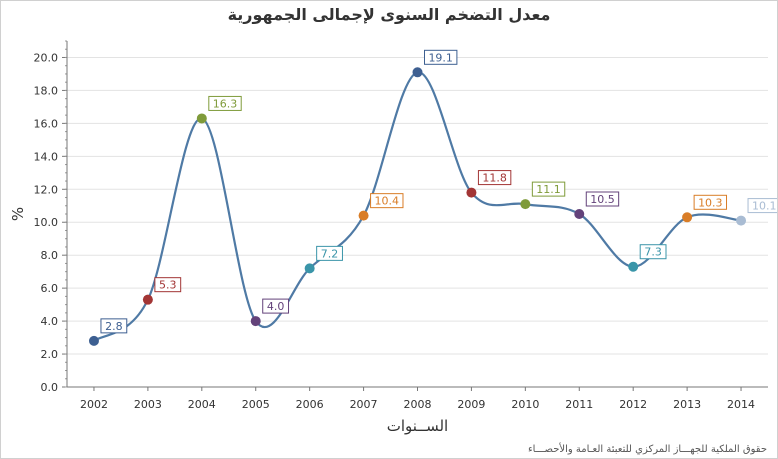  Describe the element at coordinates (525, 404) in the screenshot. I see `x-tick-label: 2010` at that location.